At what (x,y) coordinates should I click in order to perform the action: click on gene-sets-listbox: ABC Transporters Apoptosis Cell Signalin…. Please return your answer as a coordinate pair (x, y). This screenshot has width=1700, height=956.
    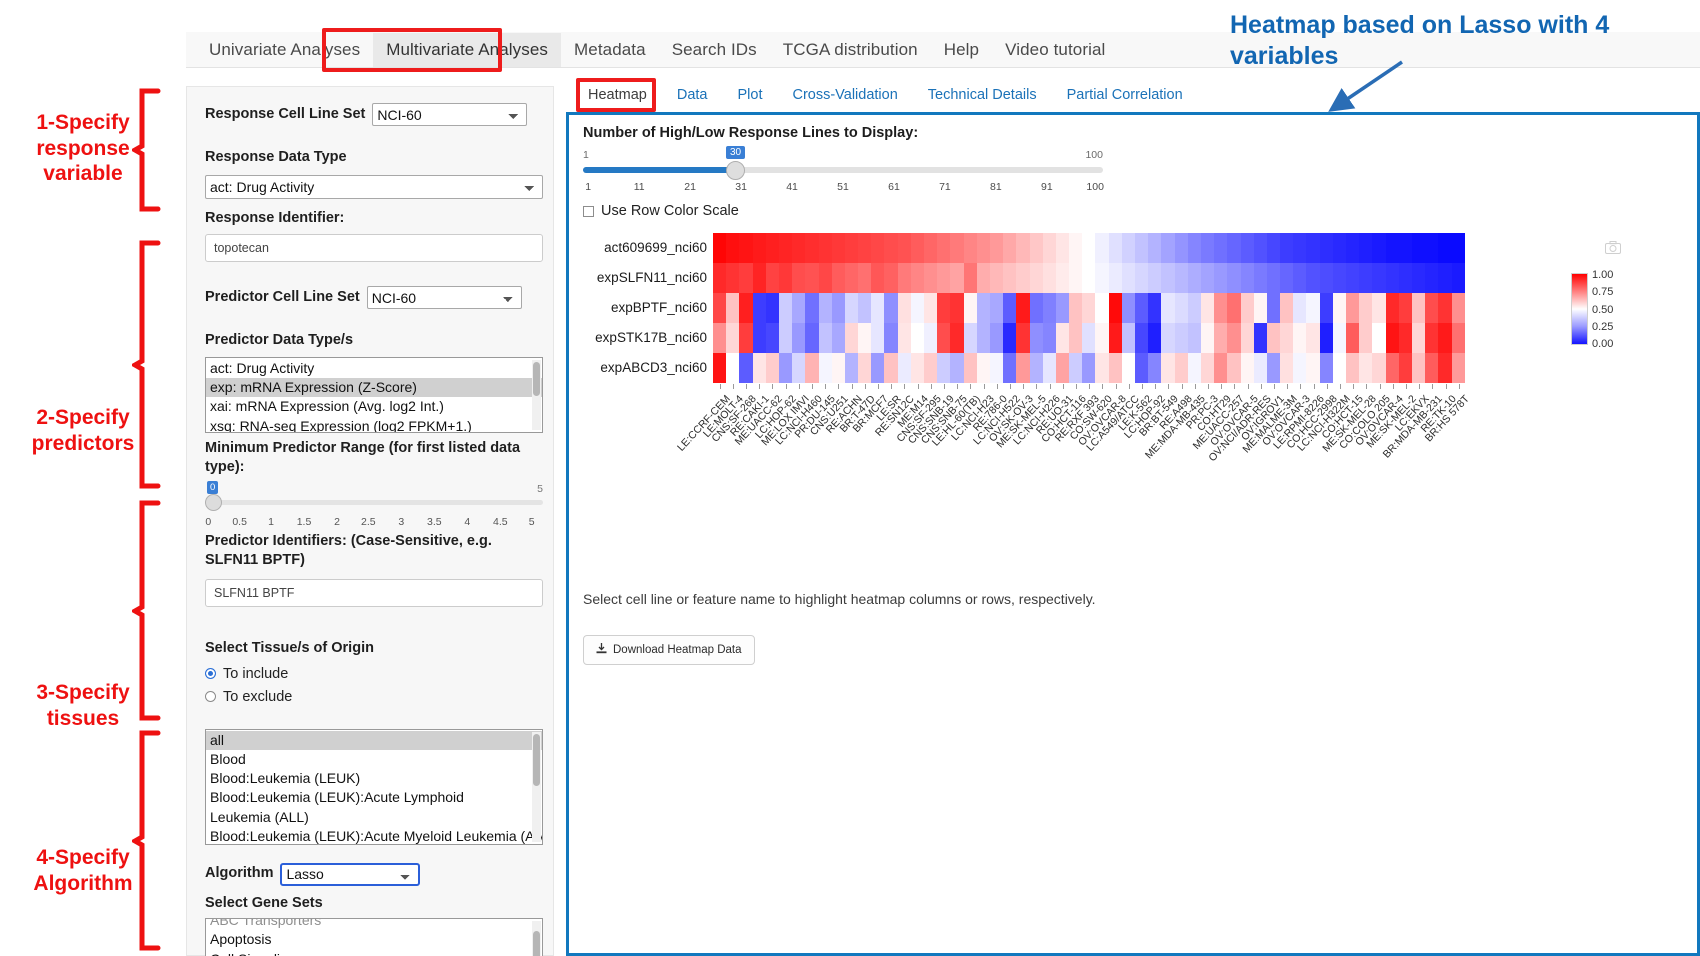
    Looking at the image, I should click on (374, 937).